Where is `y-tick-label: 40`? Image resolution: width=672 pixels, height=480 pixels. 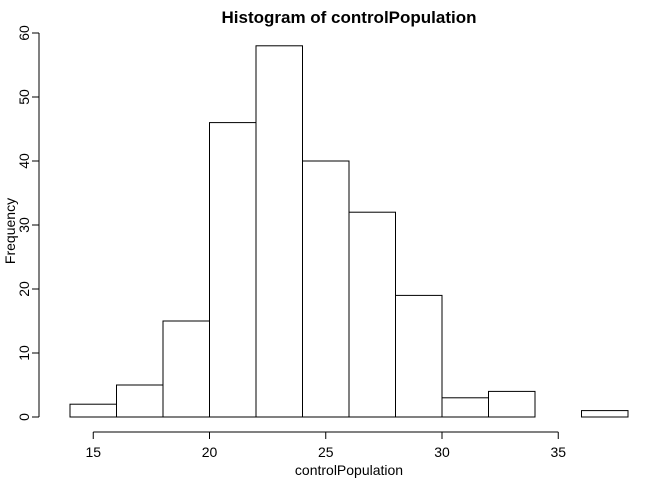 y-tick-label: 40 is located at coordinates (24, 161).